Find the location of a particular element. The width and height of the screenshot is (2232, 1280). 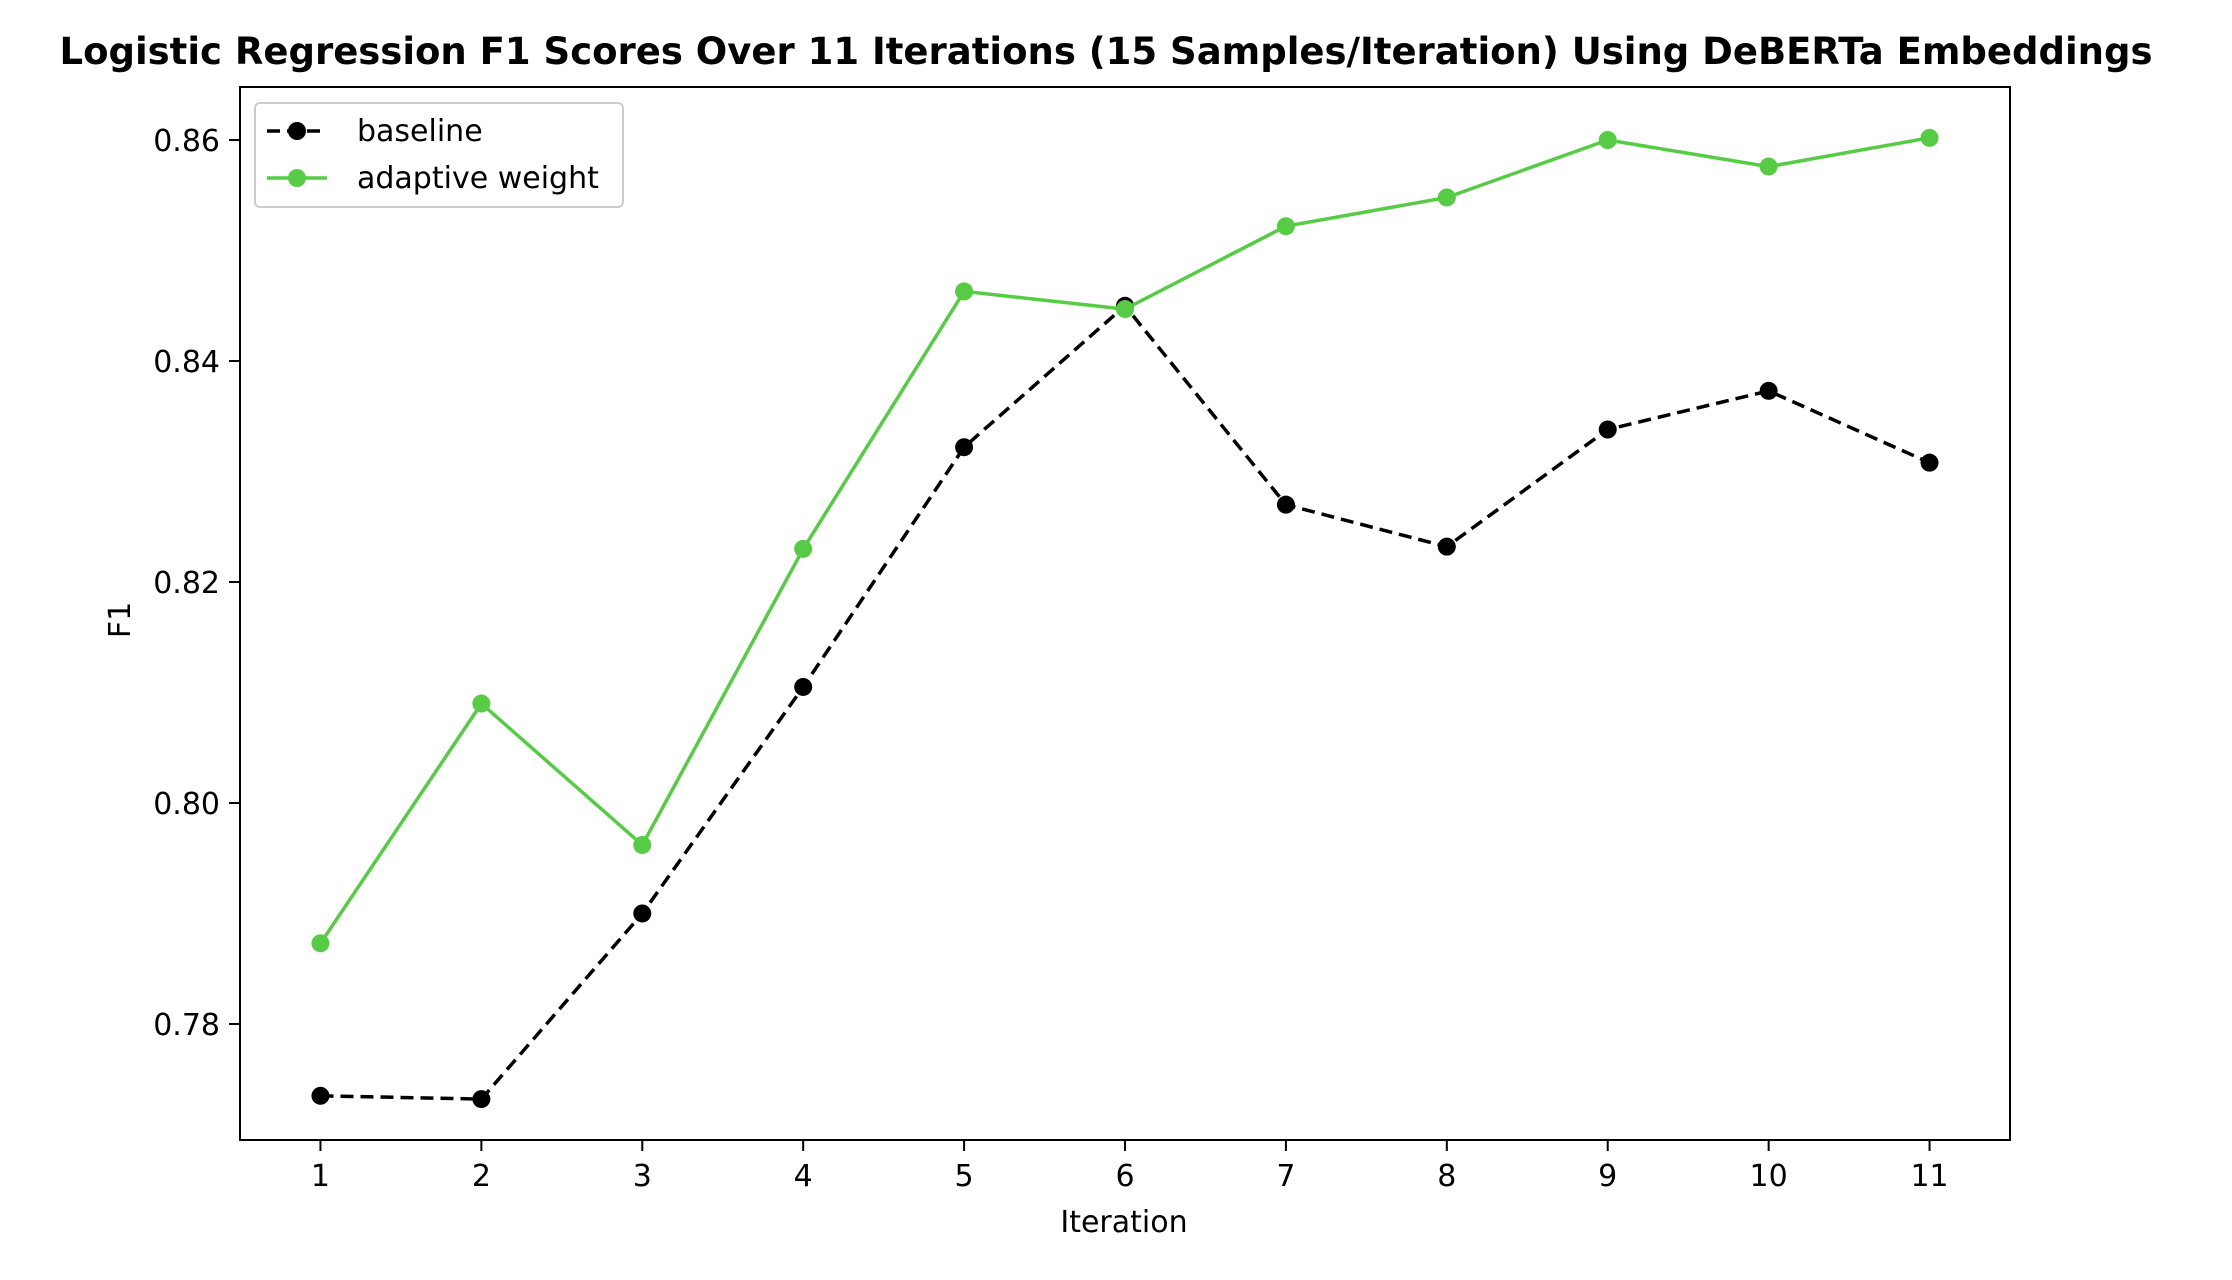

x-tick-label: 1 is located at coordinates (320, 1176).